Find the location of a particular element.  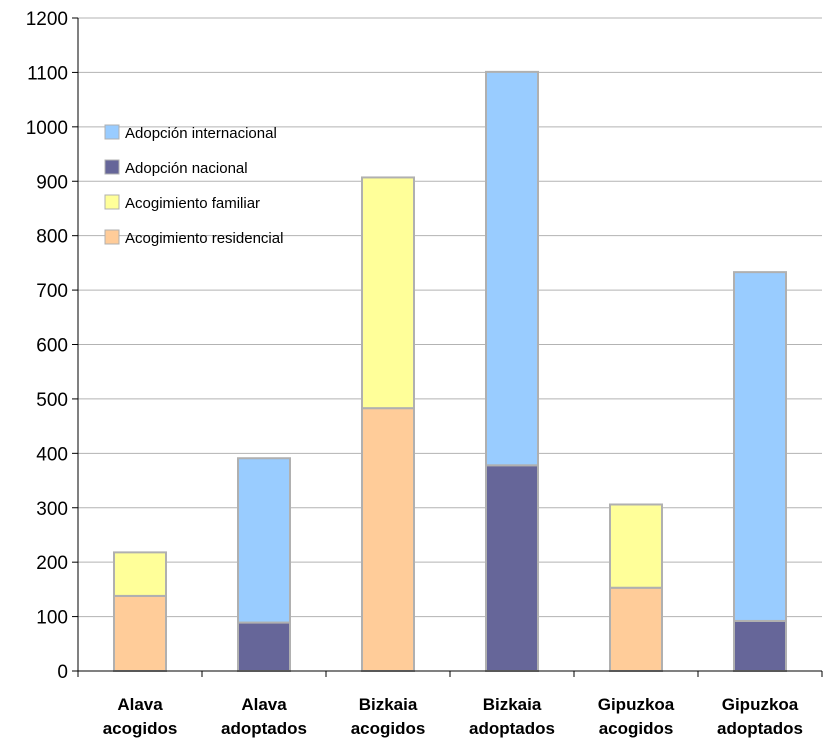

y-tick-label: 900 is located at coordinates (52, 182).